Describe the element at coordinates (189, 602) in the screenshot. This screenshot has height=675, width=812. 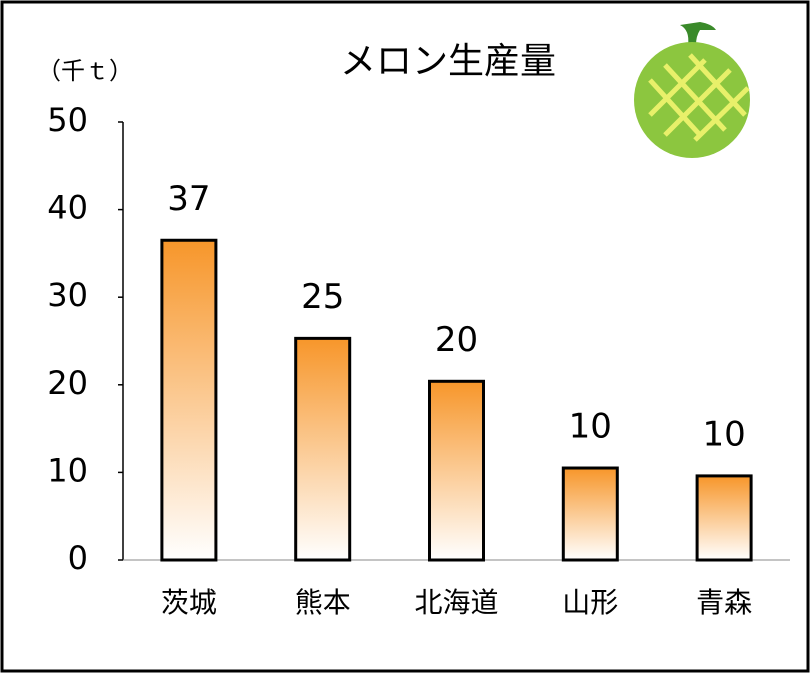
I see `x-tick-label: 茨城` at that location.